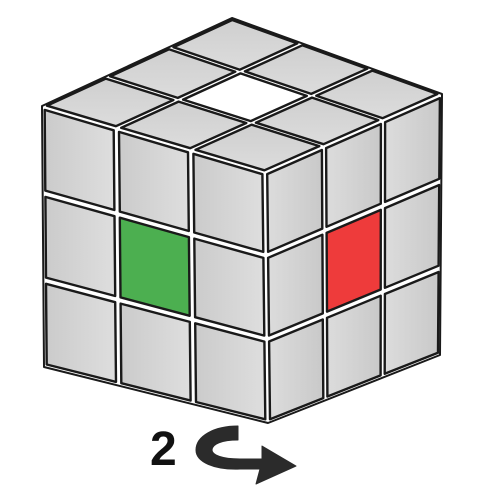 This screenshot has width=500, height=500. I want to click on step-number-label: 2, so click(163, 449).